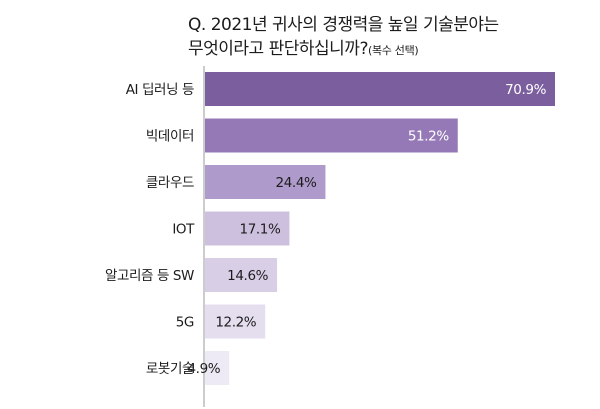 The image size is (600, 409). I want to click on category-label: 빅데이터, so click(170, 137).